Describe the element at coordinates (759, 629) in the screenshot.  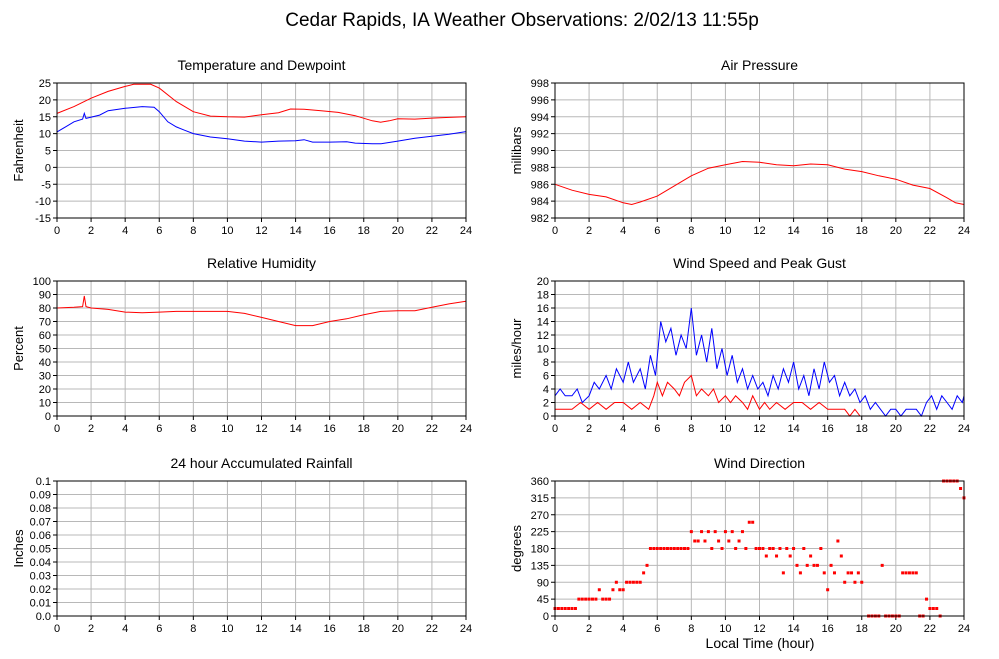
I see `chart-5-xtick-label-6: 12` at that location.